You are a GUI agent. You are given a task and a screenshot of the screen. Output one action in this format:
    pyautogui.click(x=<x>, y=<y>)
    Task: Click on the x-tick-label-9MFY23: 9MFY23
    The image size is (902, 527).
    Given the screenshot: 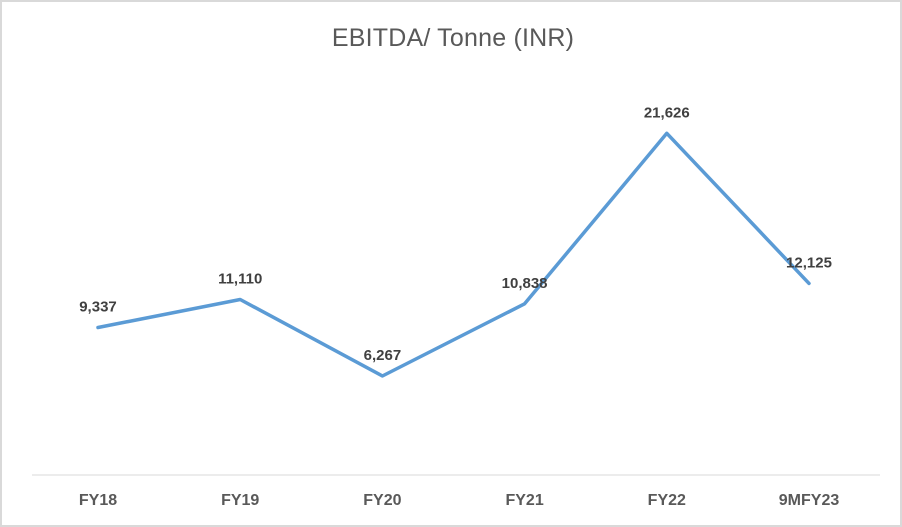 What is the action you would take?
    pyautogui.click(x=809, y=500)
    